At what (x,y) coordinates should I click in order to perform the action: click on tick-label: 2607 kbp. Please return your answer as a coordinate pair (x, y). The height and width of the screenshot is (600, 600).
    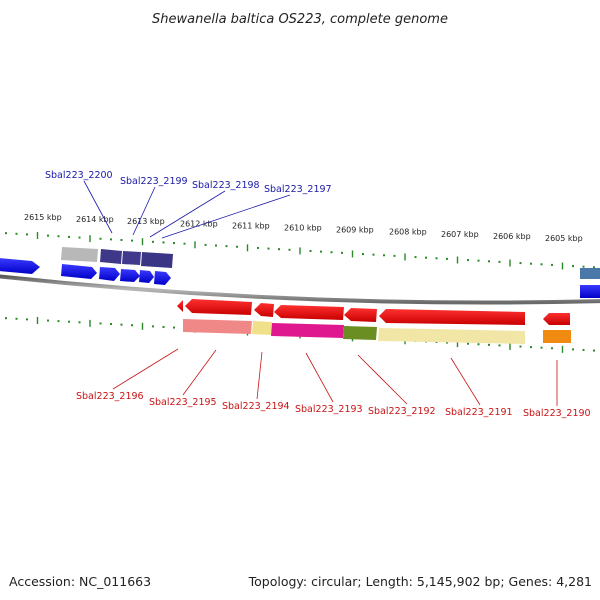
    Looking at the image, I should click on (460, 234).